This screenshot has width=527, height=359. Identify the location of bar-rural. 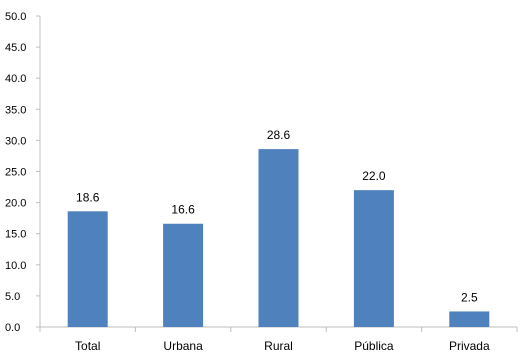
(278, 238).